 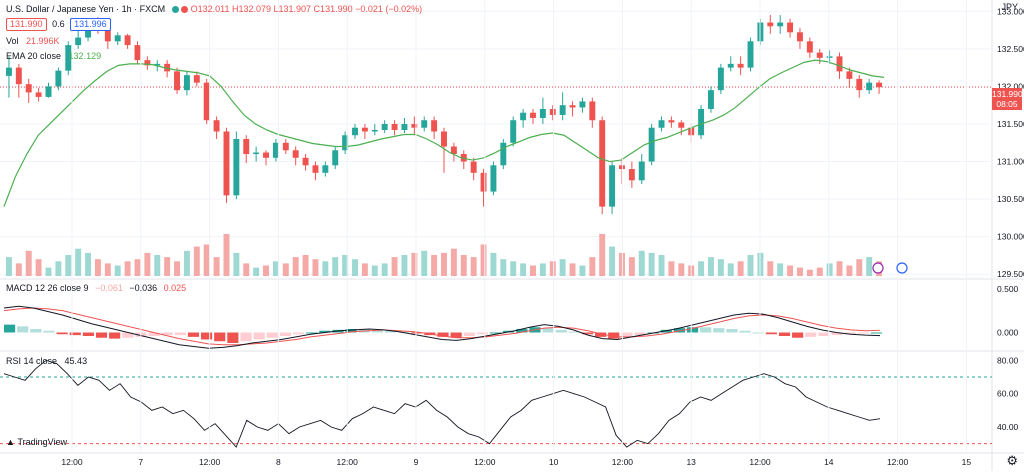 I want to click on time-tick-label: 14, so click(x=829, y=462).